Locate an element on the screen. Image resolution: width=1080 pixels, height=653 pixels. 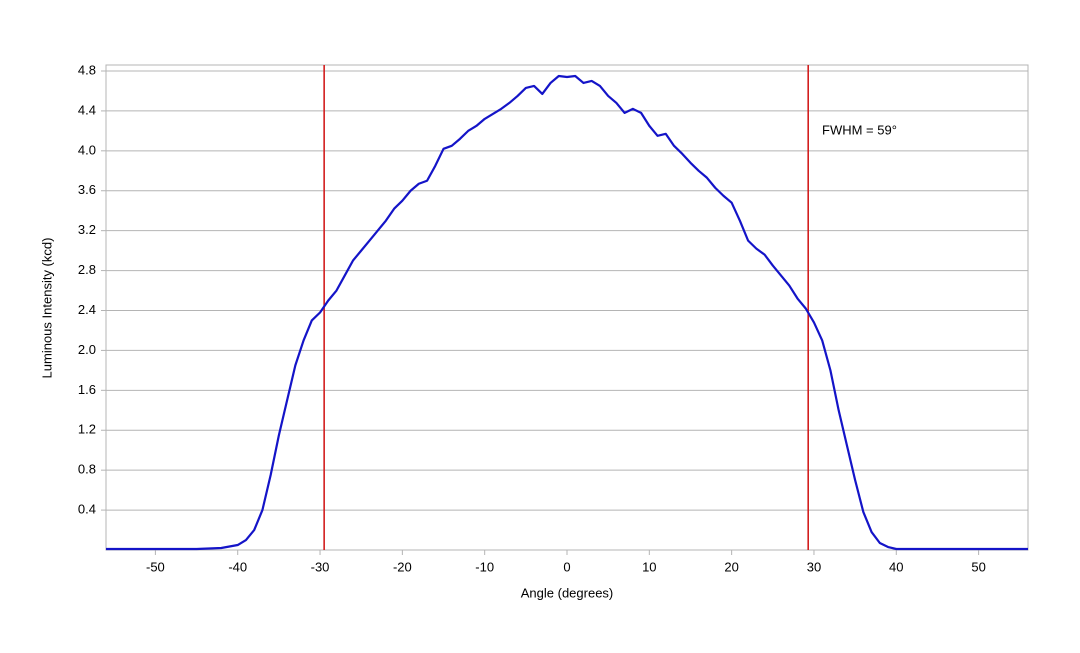
y-tick-label: 4.0 is located at coordinates (87, 149).